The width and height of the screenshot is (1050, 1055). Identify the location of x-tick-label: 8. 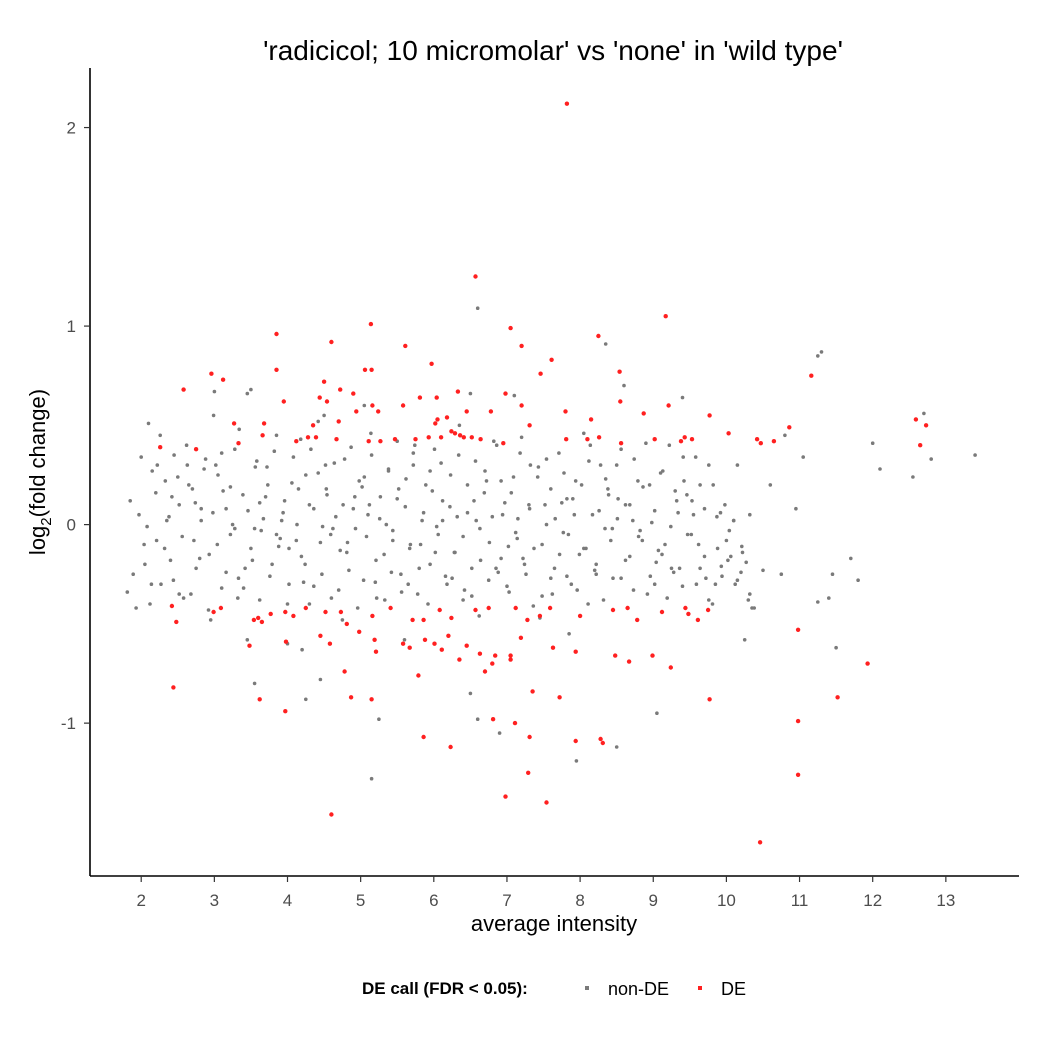
(579, 900).